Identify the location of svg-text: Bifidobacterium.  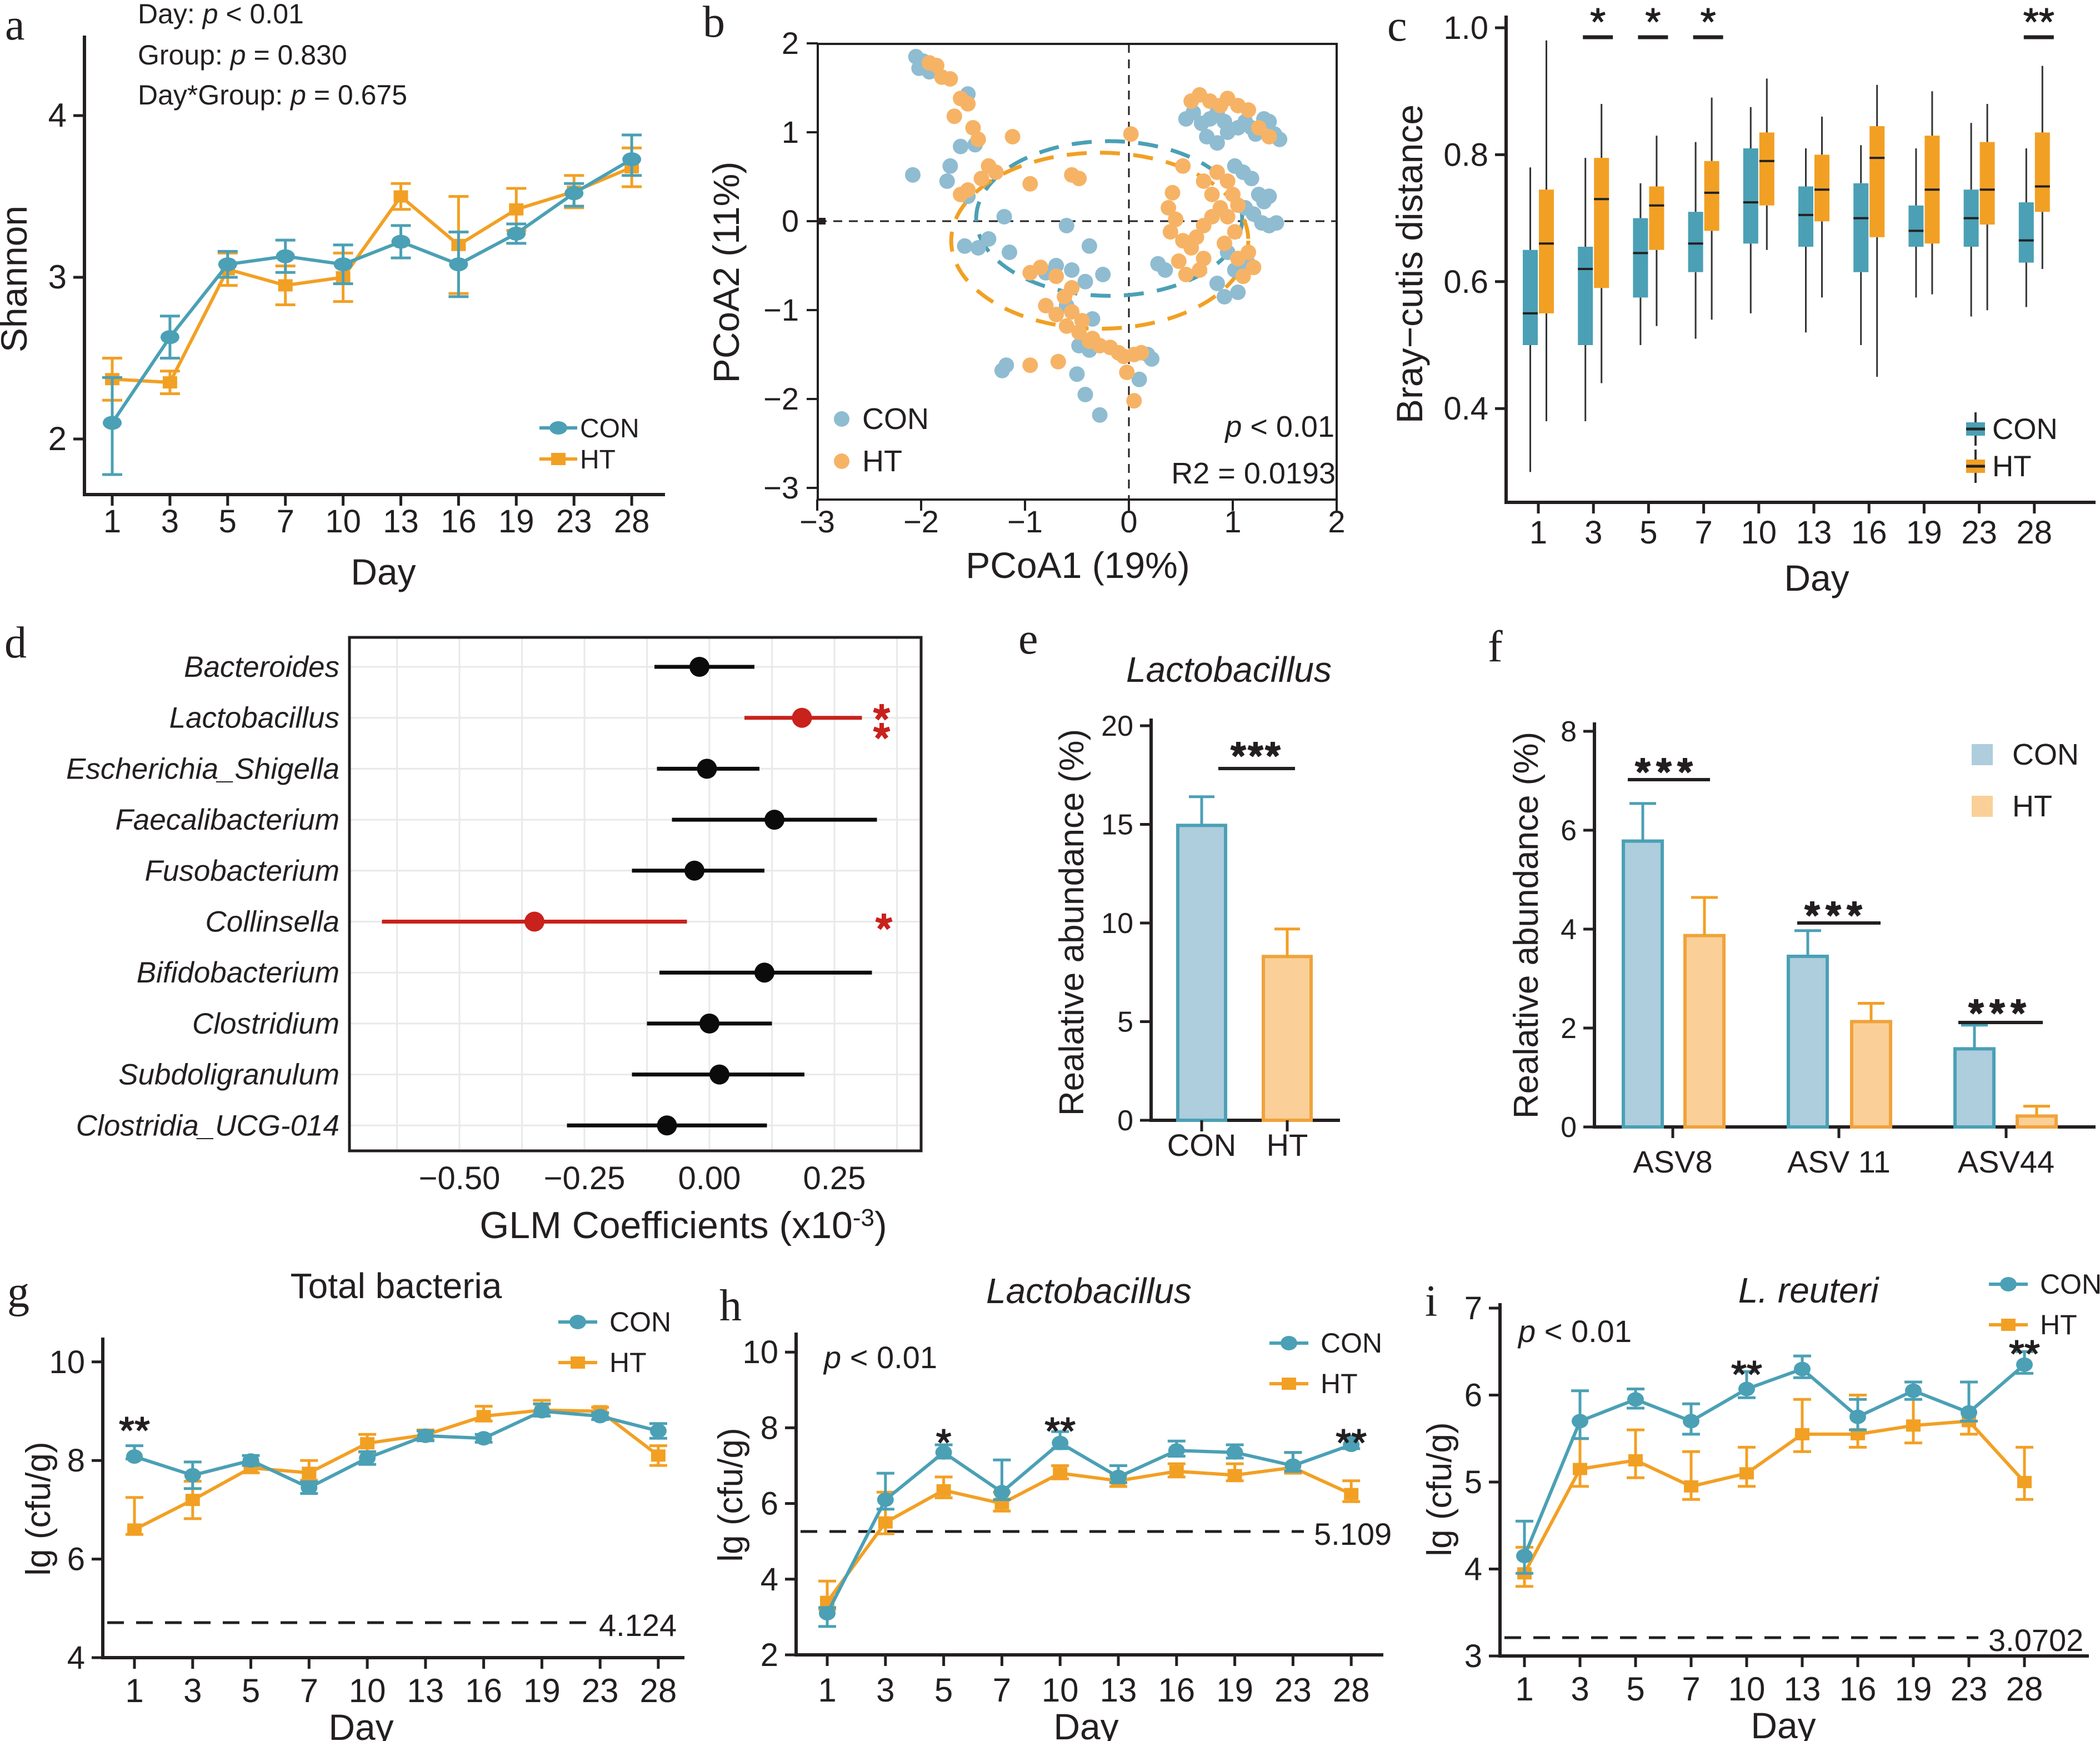
(238, 972).